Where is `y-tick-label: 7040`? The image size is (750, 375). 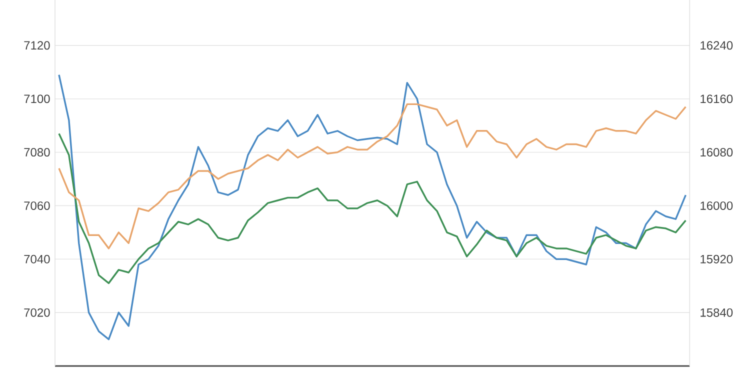 y-tick-label: 7040 is located at coordinates (37, 259).